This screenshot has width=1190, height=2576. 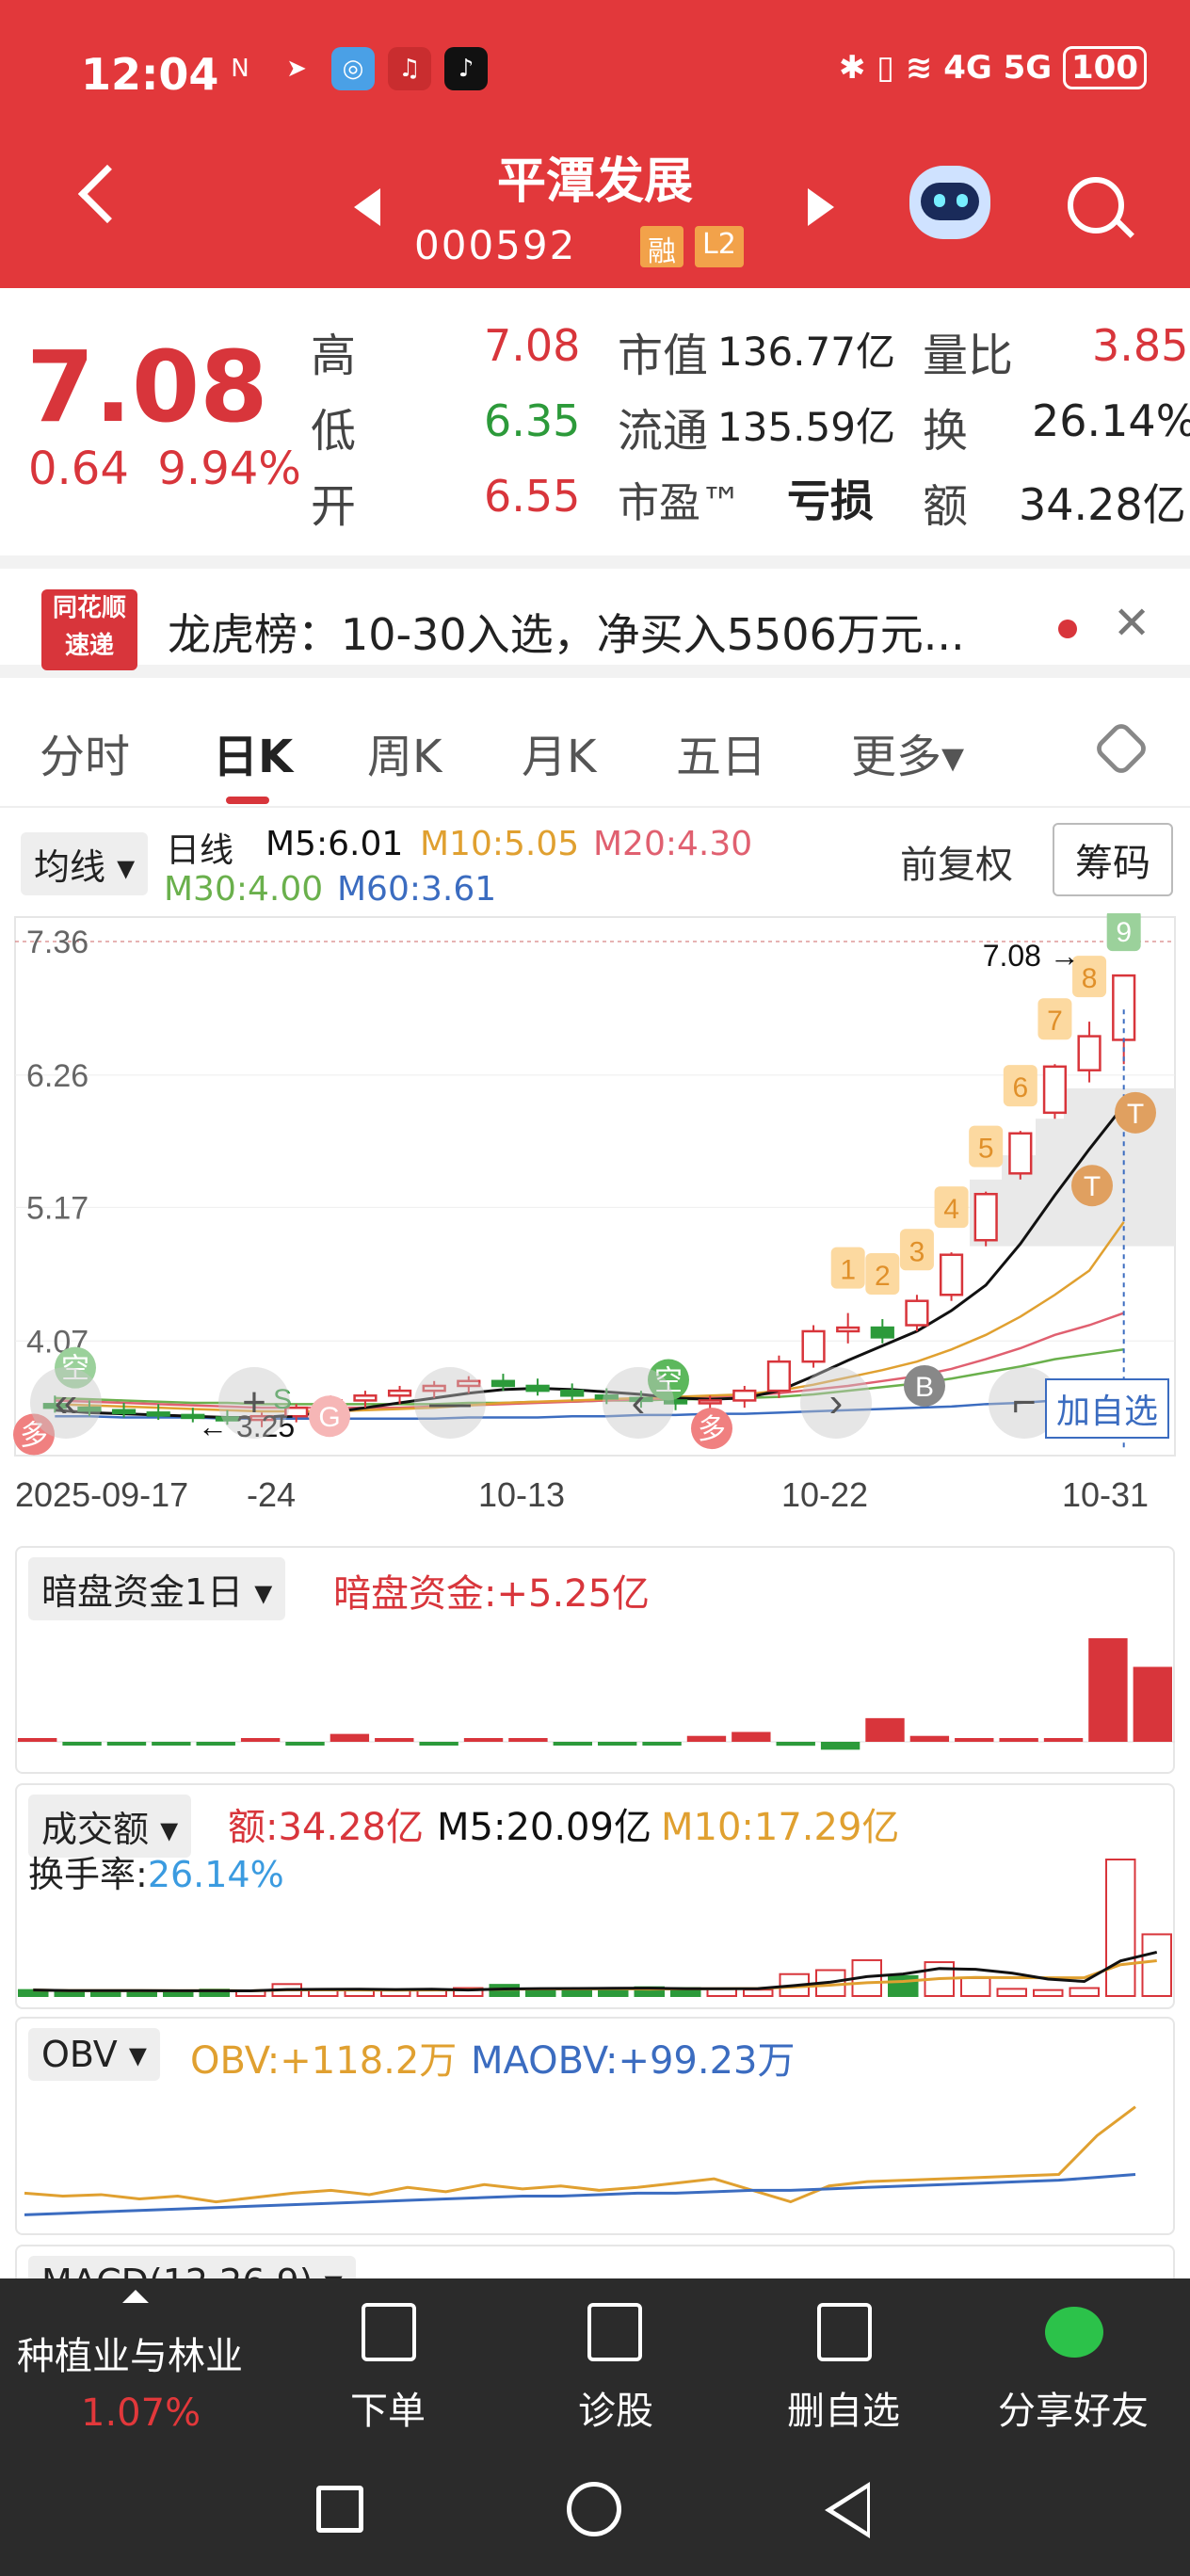 What do you see at coordinates (1074, 2332) in the screenshot?
I see `wechat-icon` at bounding box center [1074, 2332].